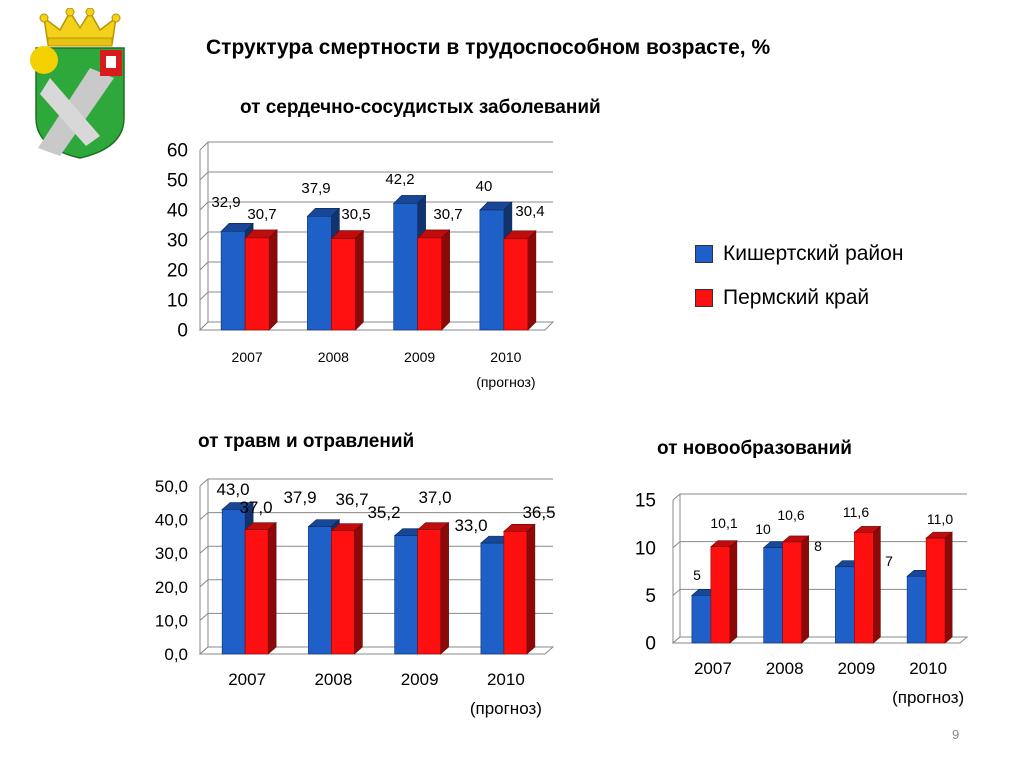 Image resolution: width=1024 pixels, height=768 pixels. Describe the element at coordinates (940, 519) in the screenshot. I see `chart3-bar-perm-2010-label: 11,0` at that location.